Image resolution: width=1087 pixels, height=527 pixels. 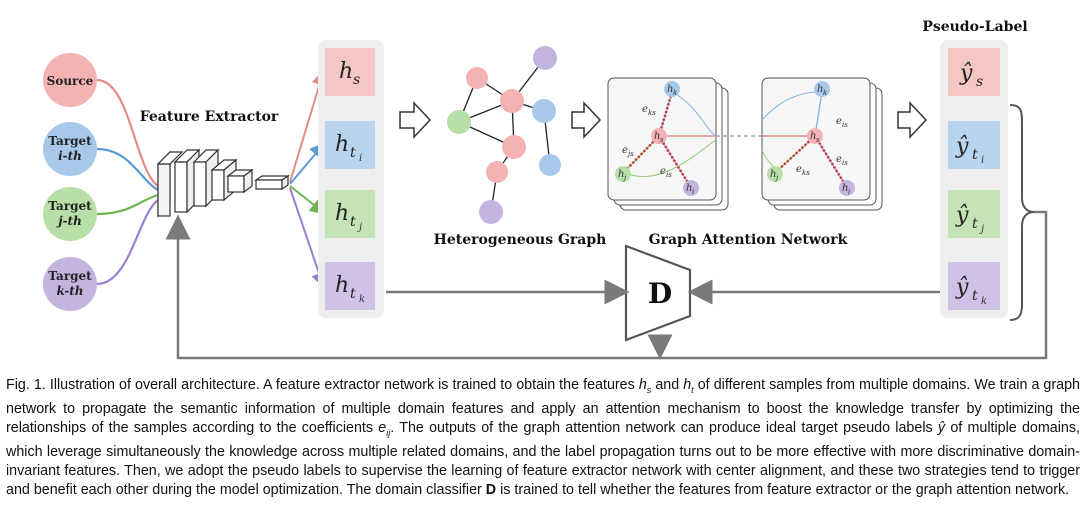 What do you see at coordinates (382, 427) in the screenshot?
I see `caption-eij: e` at bounding box center [382, 427].